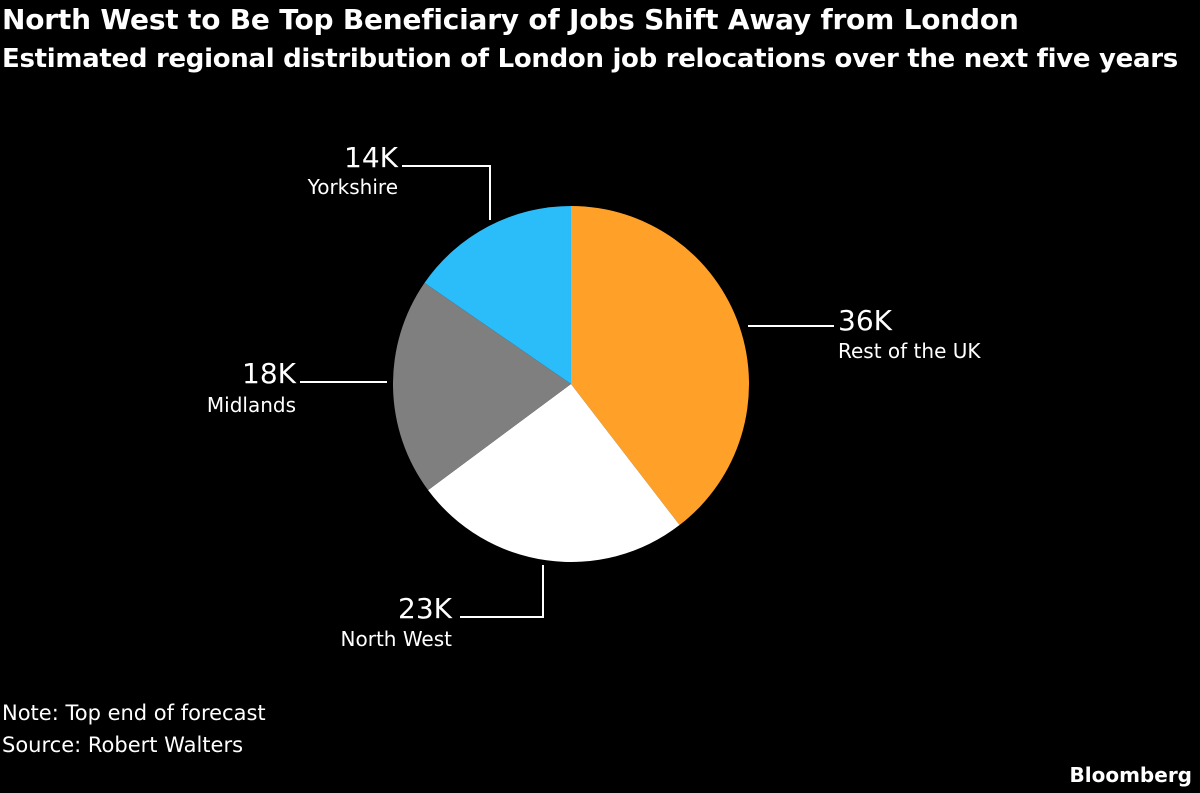  What do you see at coordinates (909, 351) in the screenshot?
I see `name-label-rest-of-the-uk: Rest of the UK` at bounding box center [909, 351].